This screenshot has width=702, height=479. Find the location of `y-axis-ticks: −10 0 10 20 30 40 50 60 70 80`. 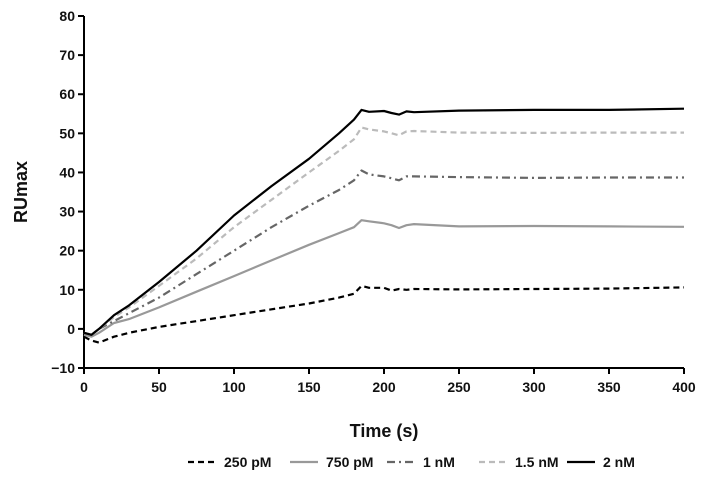

y-axis-ticks: −10 0 10 20 30 40 50 60 70 80 is located at coordinates (67, 192).